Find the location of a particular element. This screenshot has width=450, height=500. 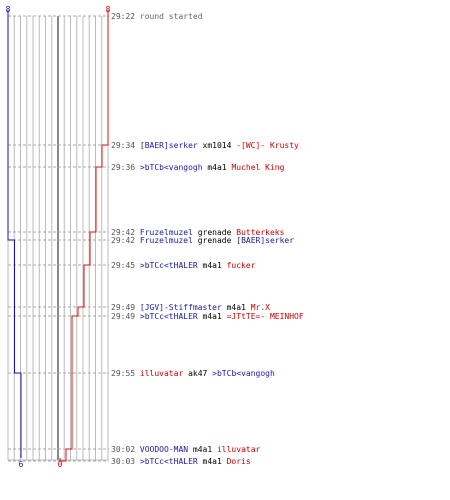

event-time: 29:36 is located at coordinates (125, 167).